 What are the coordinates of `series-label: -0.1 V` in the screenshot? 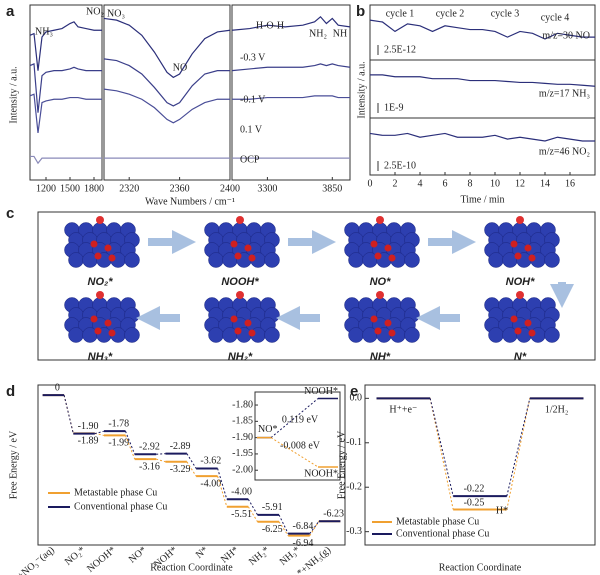 It's located at (253, 99).